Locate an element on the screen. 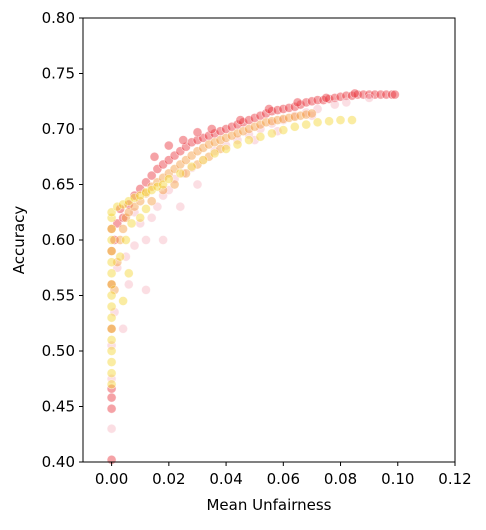 The width and height of the screenshot is (486, 530). x-axis-title: Mean Unfairness is located at coordinates (268, 505).